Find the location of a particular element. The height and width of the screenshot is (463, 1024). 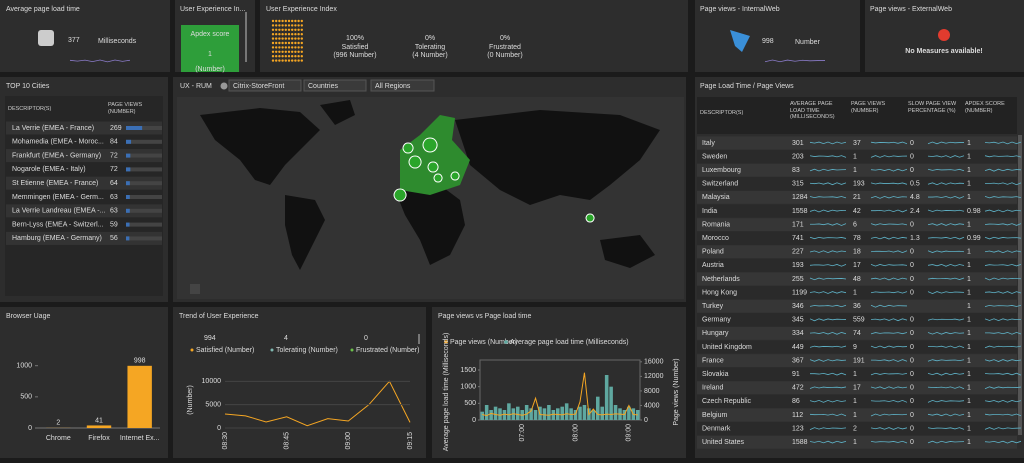

city-views: 72 is located at coordinates (114, 169).